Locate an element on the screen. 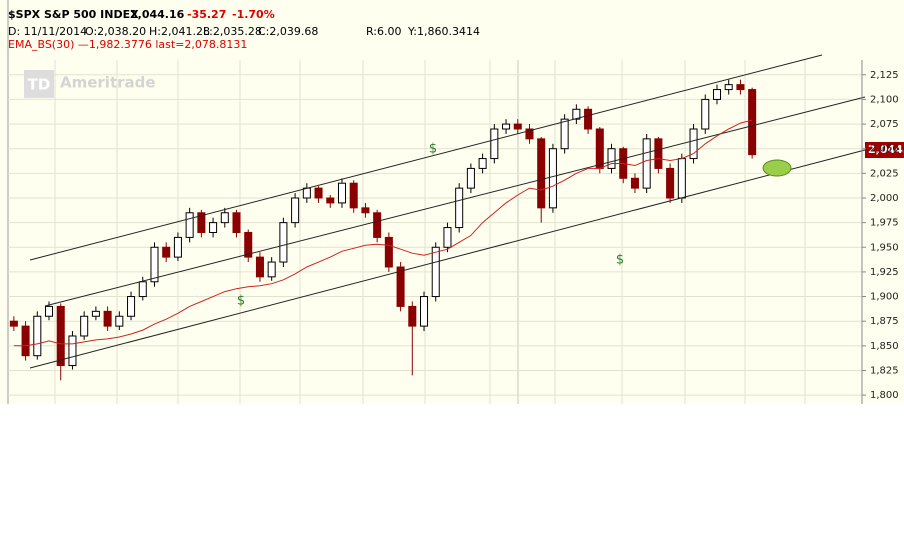 The height and width of the screenshot is (544, 904). change: -35.27 is located at coordinates (206, 14).